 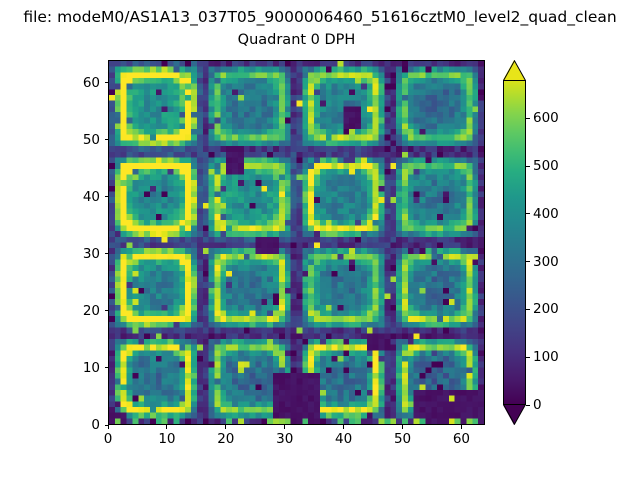 What do you see at coordinates (91, 310) in the screenshot?
I see `y-tick-label-text: 20` at bounding box center [91, 310].